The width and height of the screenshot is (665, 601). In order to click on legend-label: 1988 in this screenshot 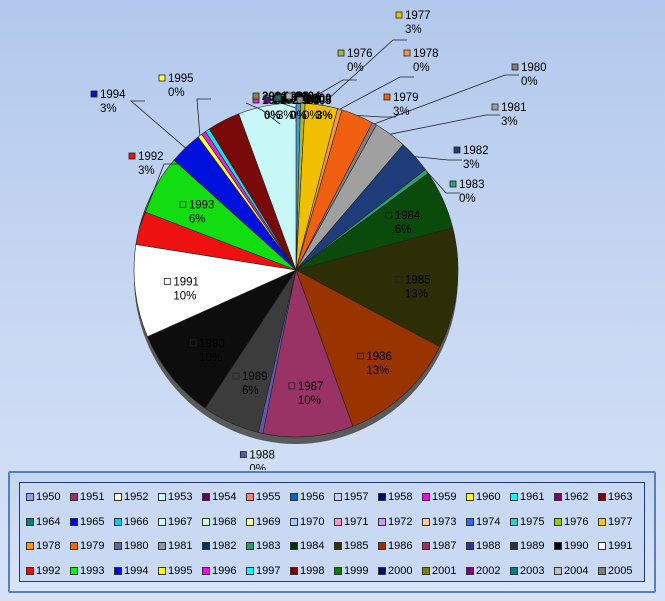, I will do `click(488, 546)`.